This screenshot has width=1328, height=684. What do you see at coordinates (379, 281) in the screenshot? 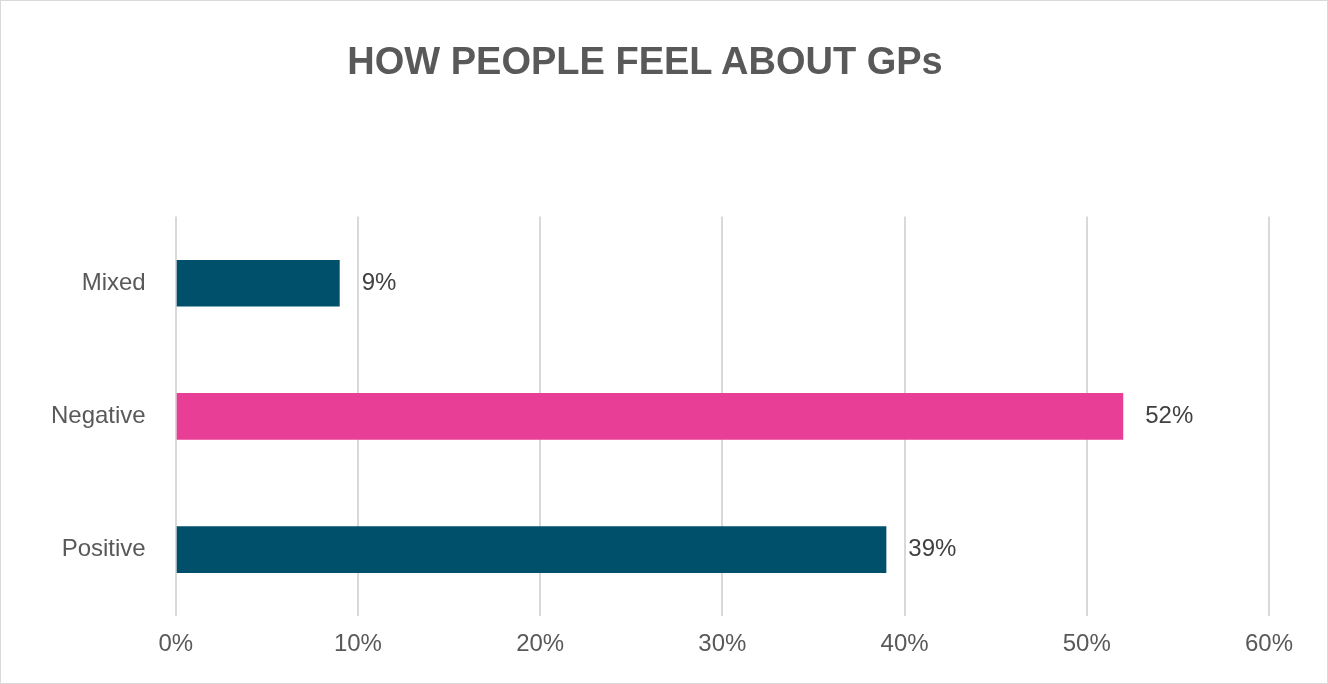
I see `data-label: 9%` at bounding box center [379, 281].